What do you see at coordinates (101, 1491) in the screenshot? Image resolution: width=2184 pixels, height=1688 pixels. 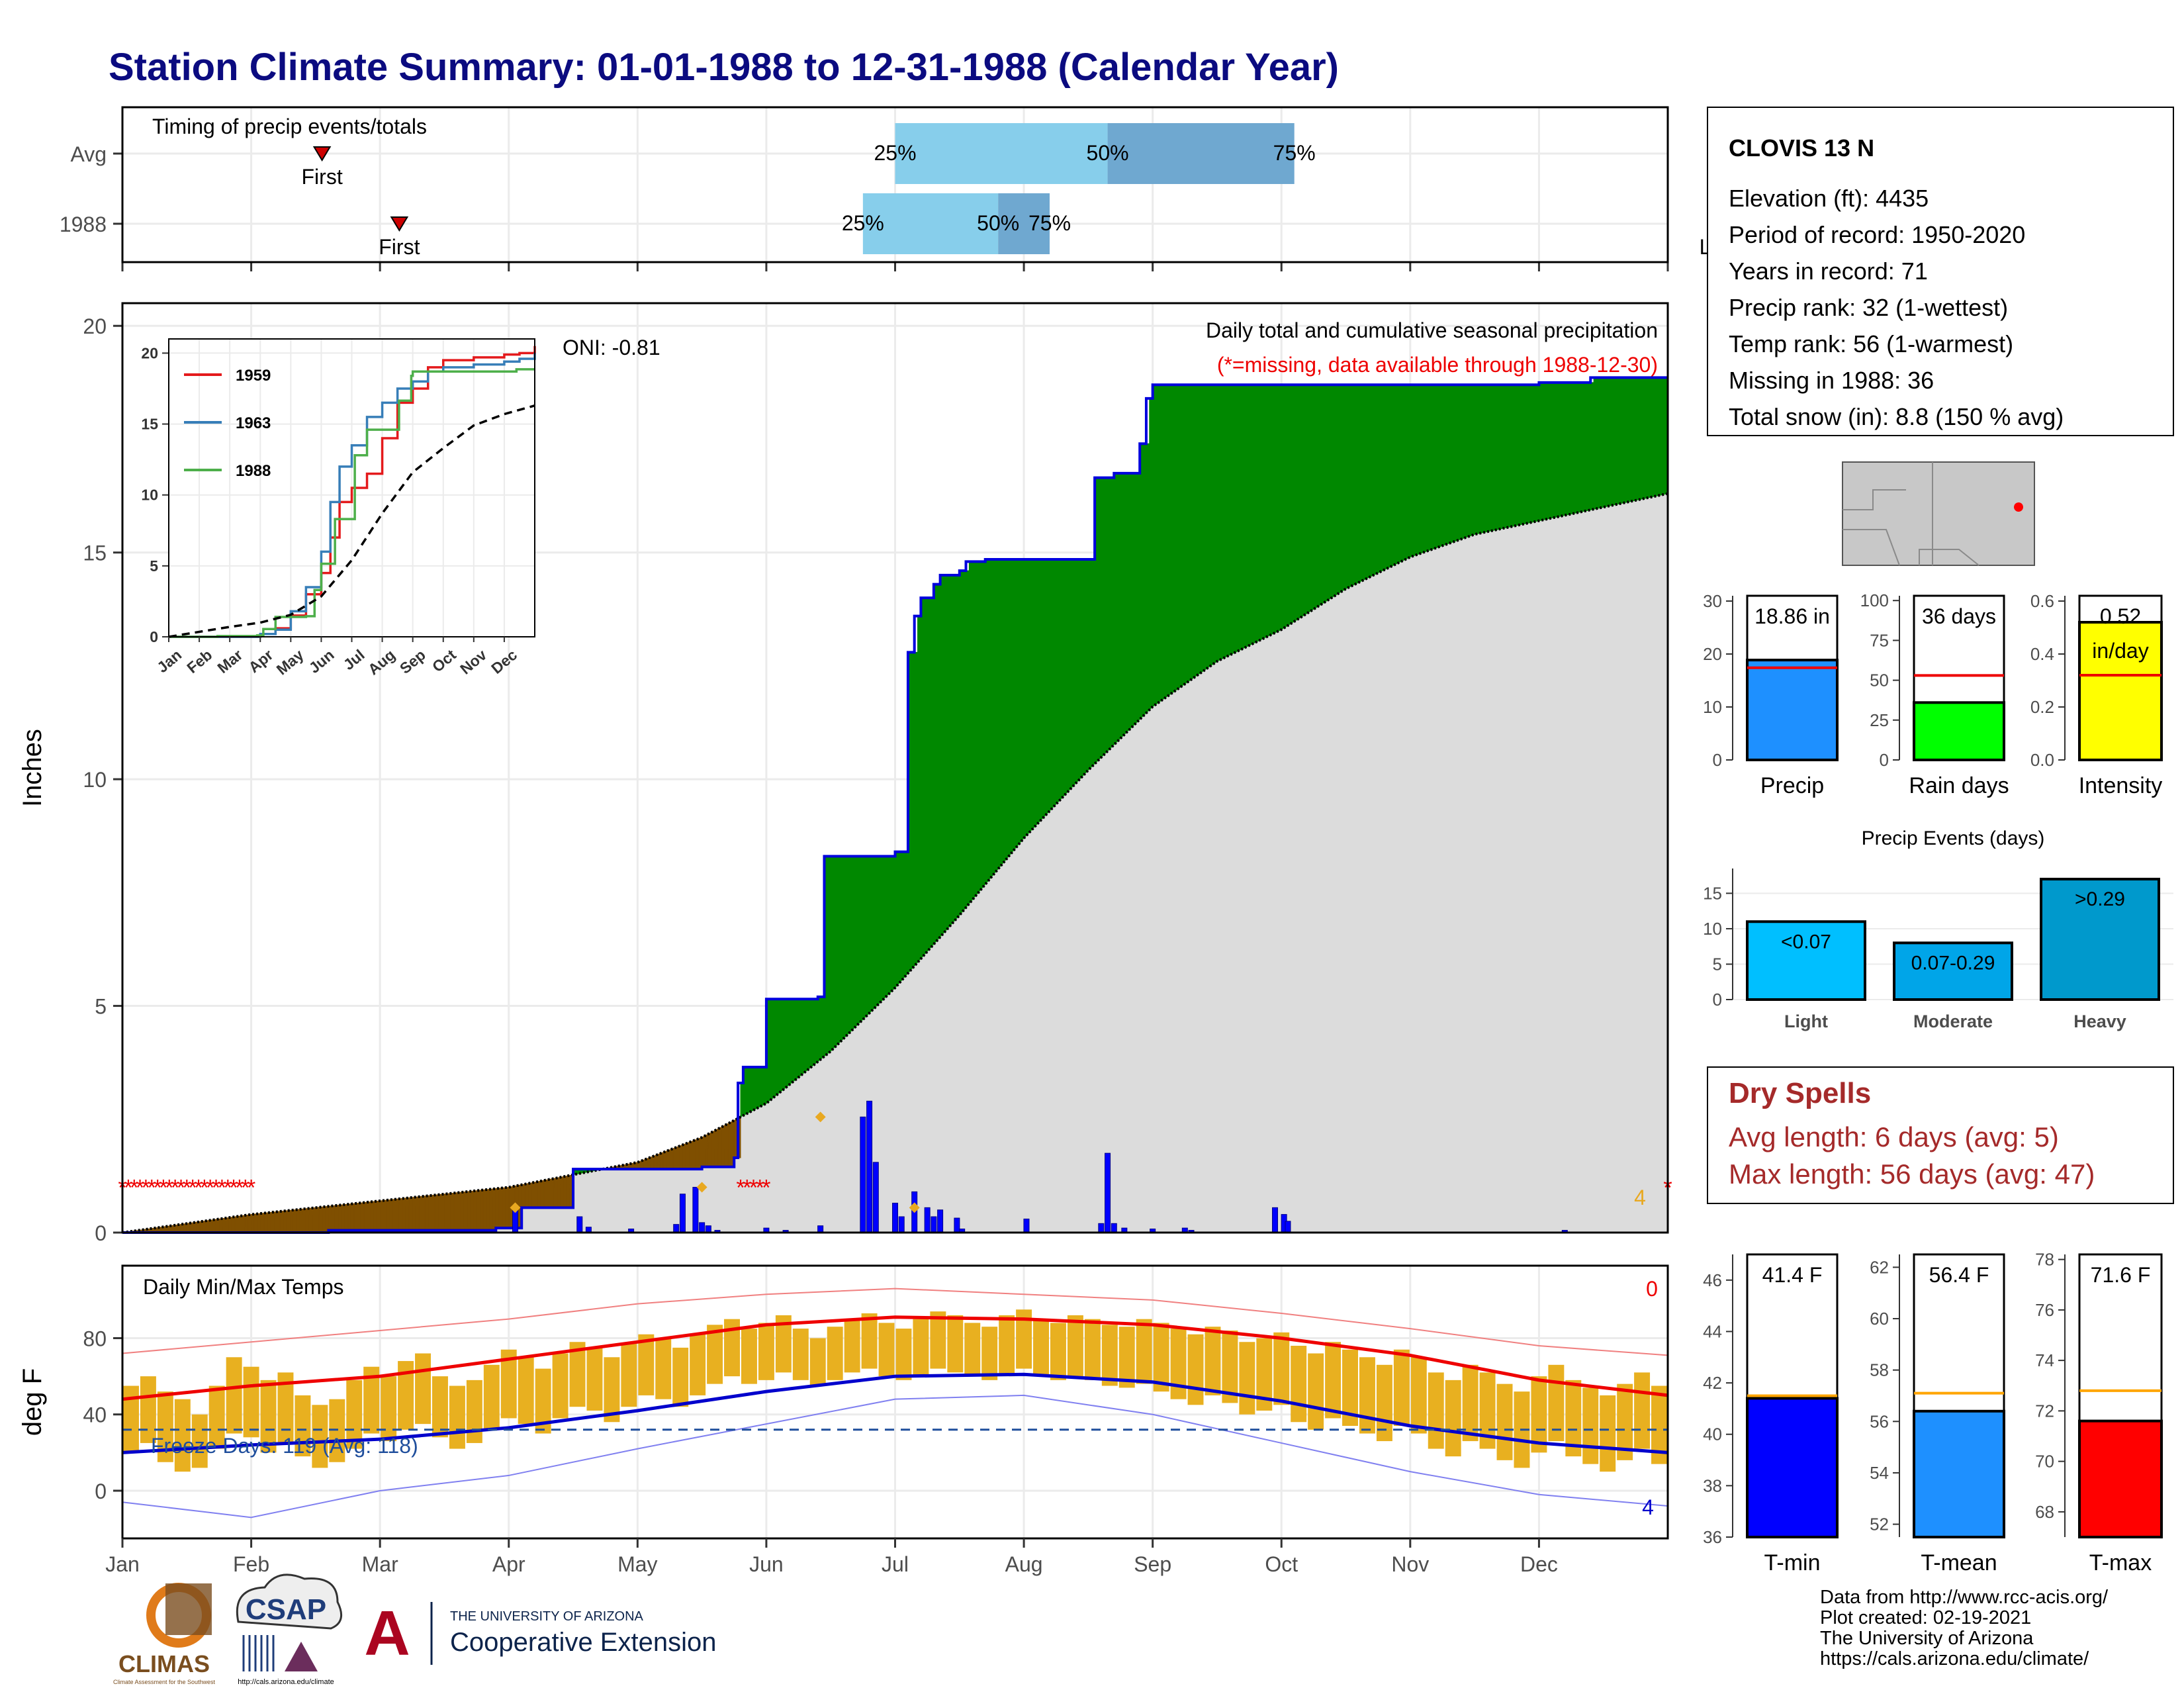 I see `y-tick-label: 0` at bounding box center [101, 1491].